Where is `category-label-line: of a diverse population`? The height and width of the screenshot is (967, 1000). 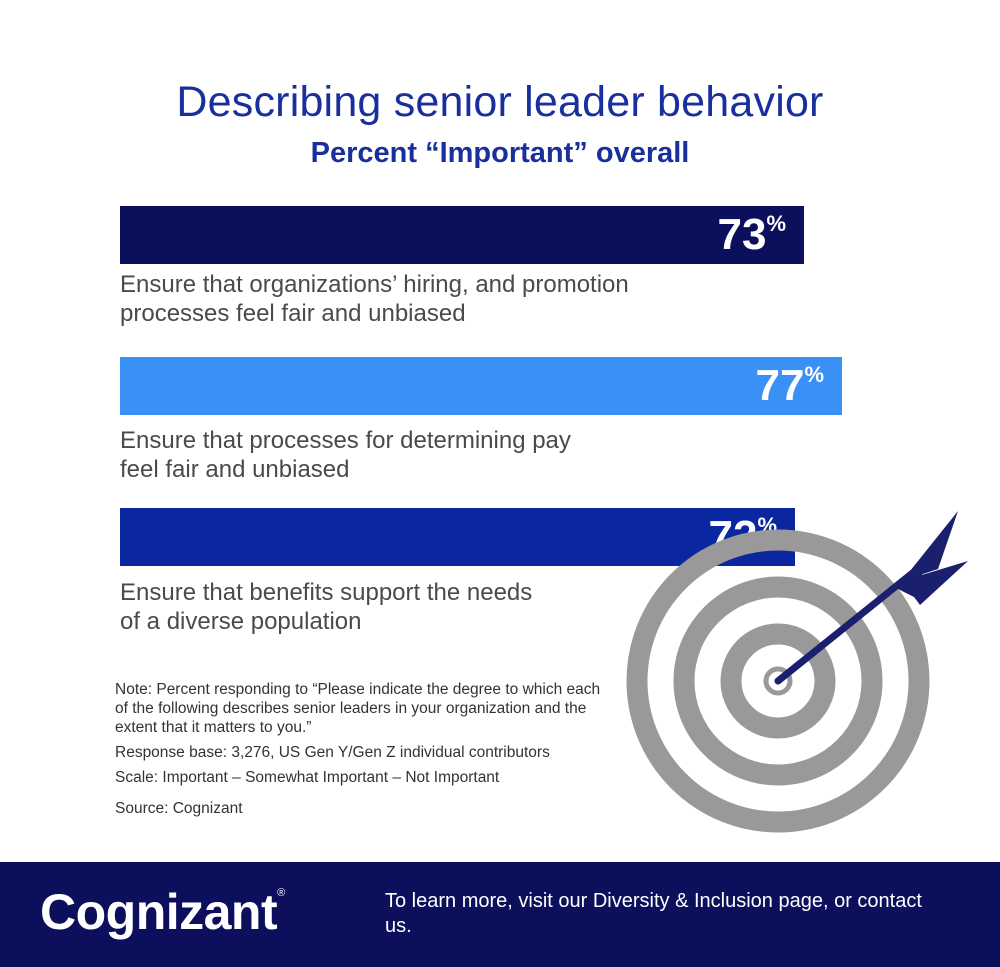 category-label-line: of a diverse population is located at coordinates (241, 621).